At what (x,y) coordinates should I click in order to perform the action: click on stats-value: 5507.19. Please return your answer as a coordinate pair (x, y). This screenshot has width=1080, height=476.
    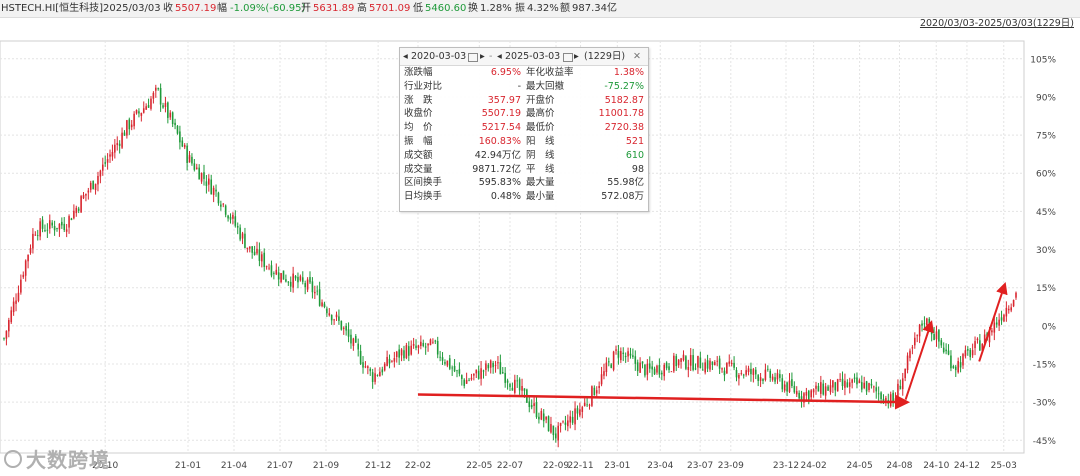
    Looking at the image, I should click on (501, 114).